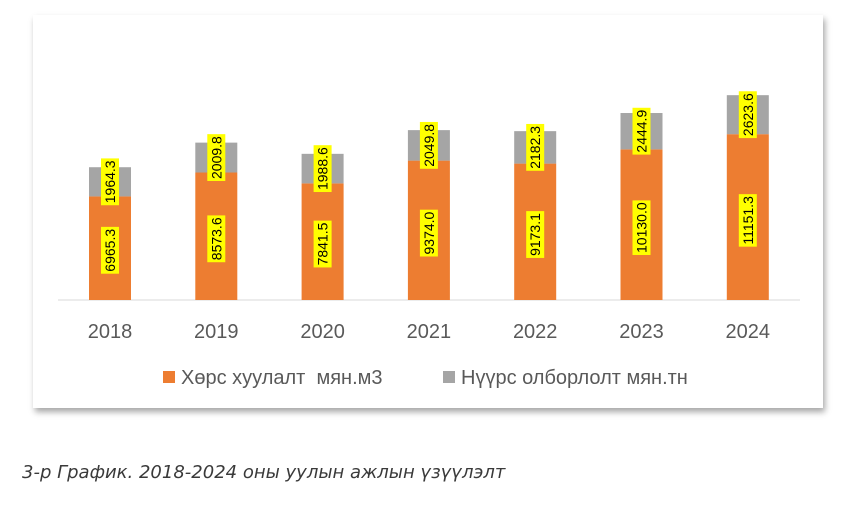 The width and height of the screenshot is (855, 514). I want to click on data-label-coal-mining-2023-background, so click(641, 131).